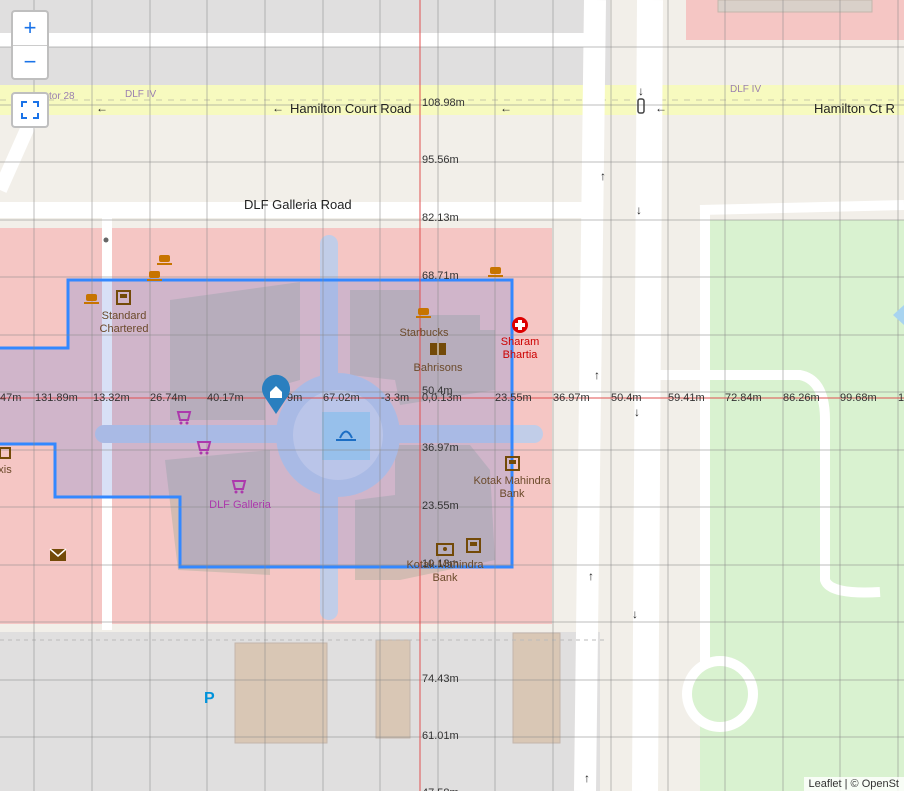  What do you see at coordinates (124, 329) in the screenshot?
I see `poi-label-standard-chartered: Chartered` at bounding box center [124, 329].